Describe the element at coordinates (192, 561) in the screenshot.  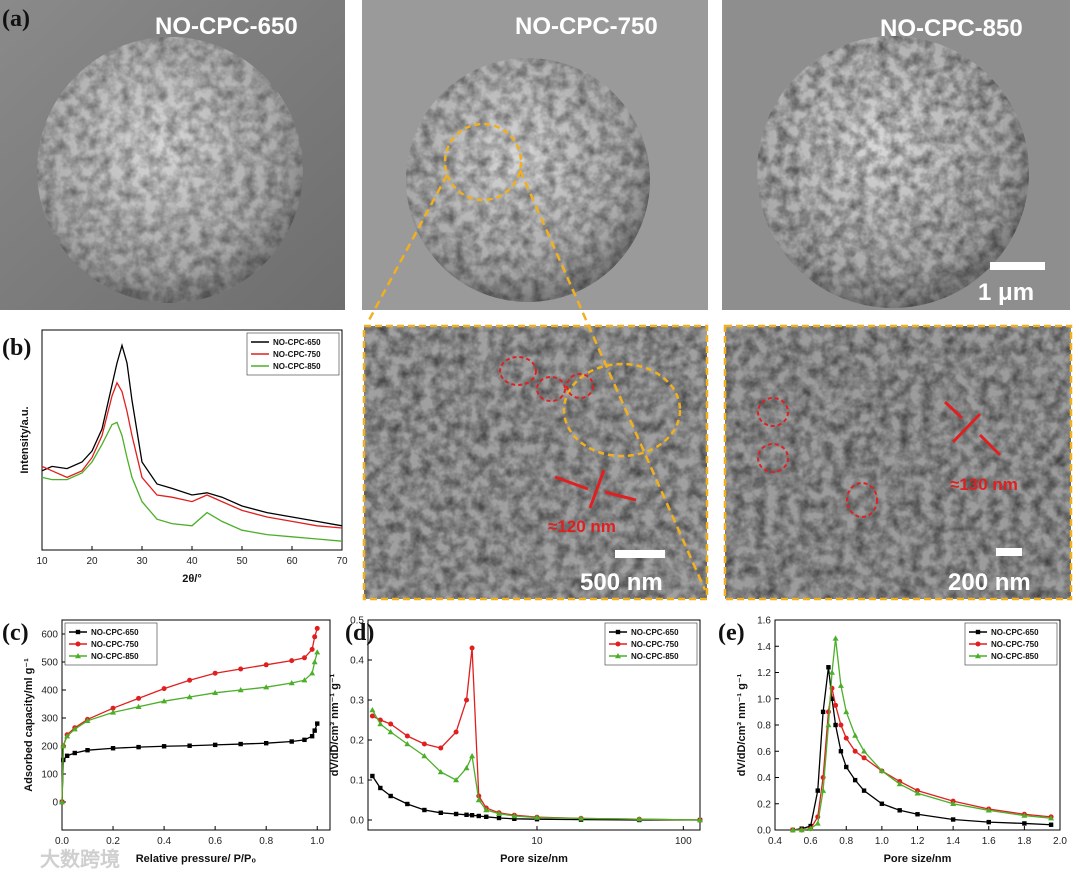
I see `x-tick-label: 40` at that location.